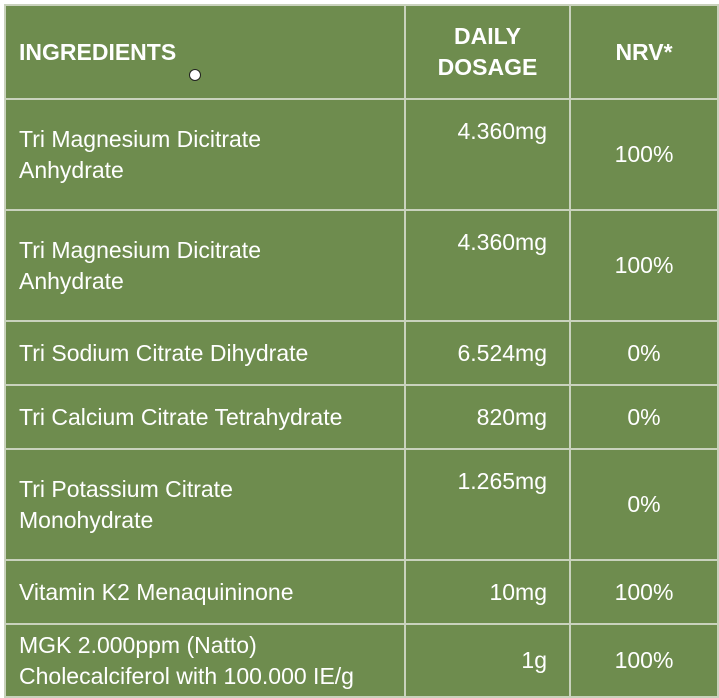 The height and width of the screenshot is (698, 719). I want to click on table-row: Tri Sodium Citrate Dihydrate 6.524mg 0%, so click(361, 353).